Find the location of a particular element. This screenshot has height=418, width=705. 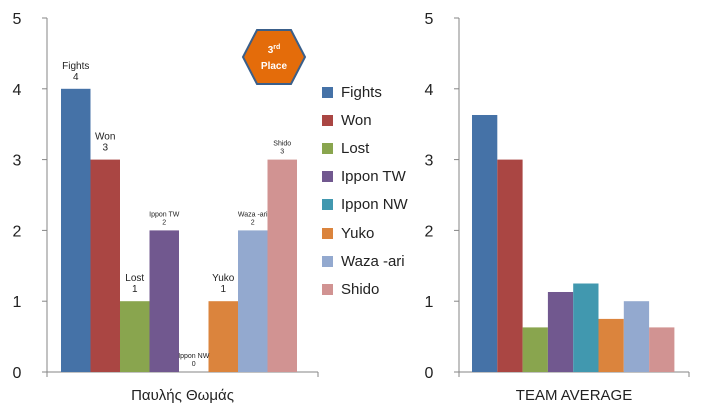

data-label-value: 4 is located at coordinates (76, 77).